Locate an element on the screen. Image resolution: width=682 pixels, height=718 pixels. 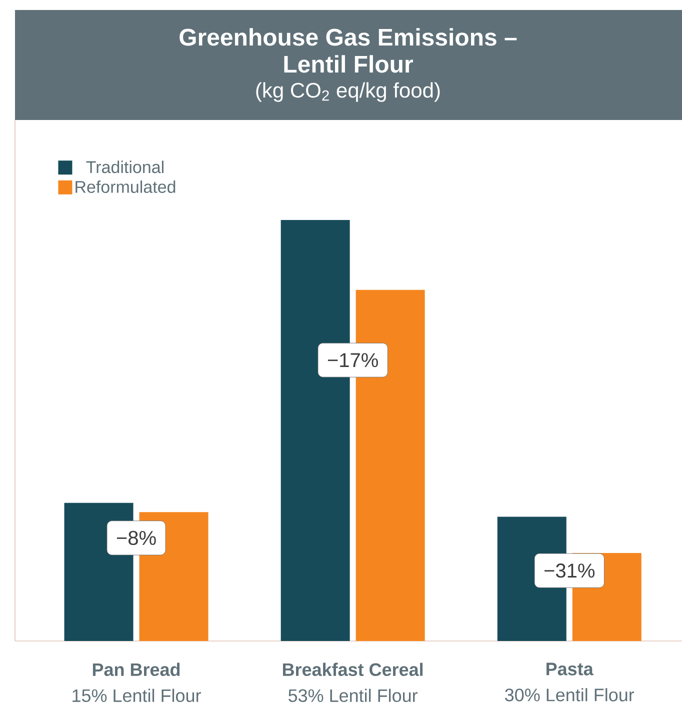
x-tick-label: Pan Bread 15% Lentil Flour is located at coordinates (136, 682).